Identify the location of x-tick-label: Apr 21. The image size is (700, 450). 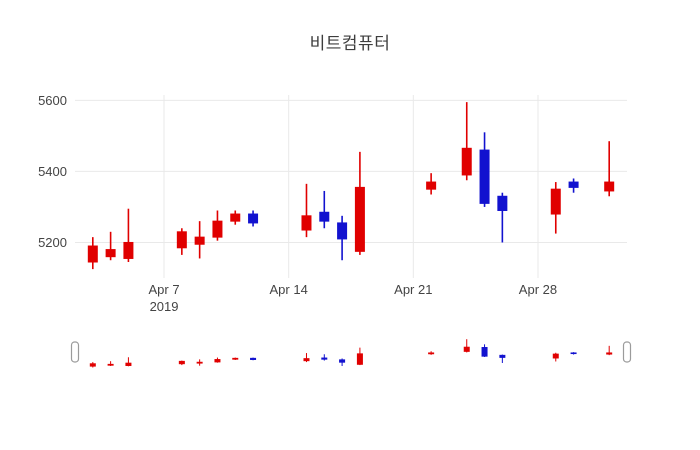
(413, 289).